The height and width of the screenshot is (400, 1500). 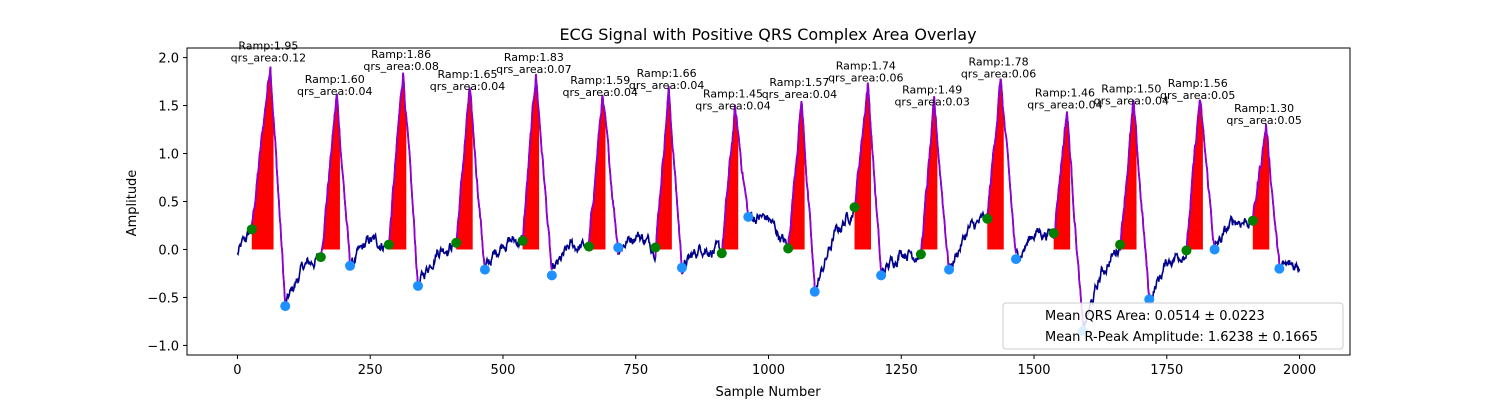 What do you see at coordinates (667, 73) in the screenshot?
I see `r-peak-amplitude-label: Ramp:1.66` at bounding box center [667, 73].